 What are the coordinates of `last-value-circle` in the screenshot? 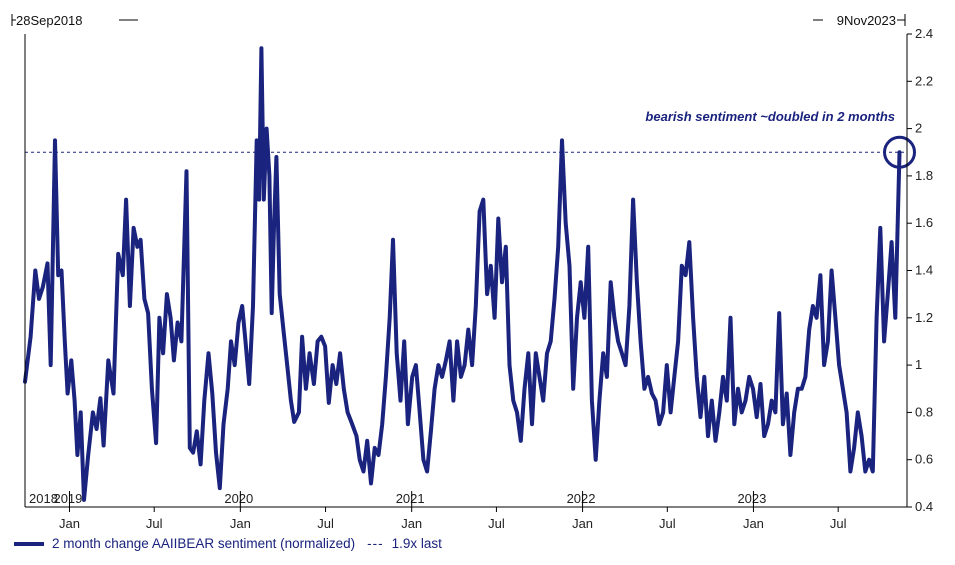 It's located at (900, 152).